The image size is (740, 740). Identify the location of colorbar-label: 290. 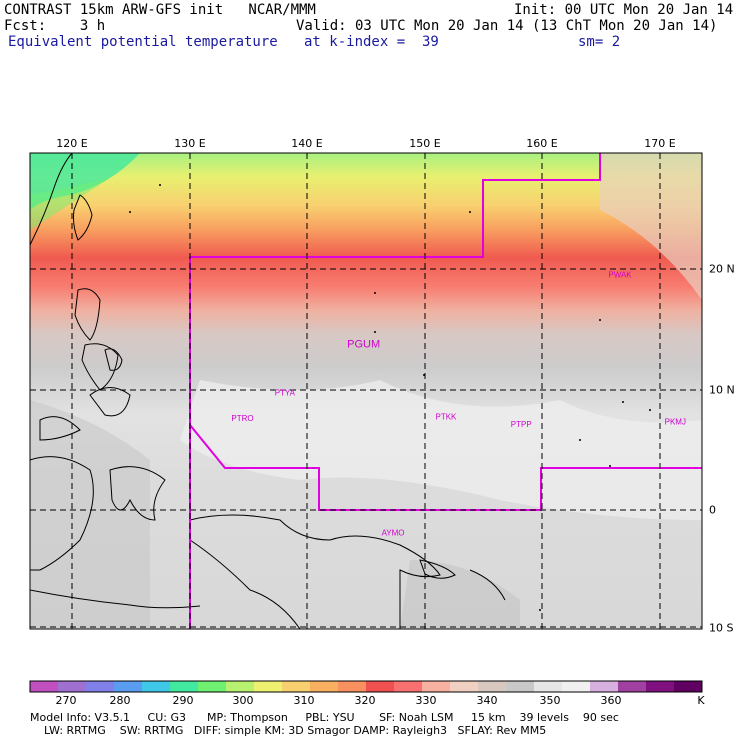
(183, 700).